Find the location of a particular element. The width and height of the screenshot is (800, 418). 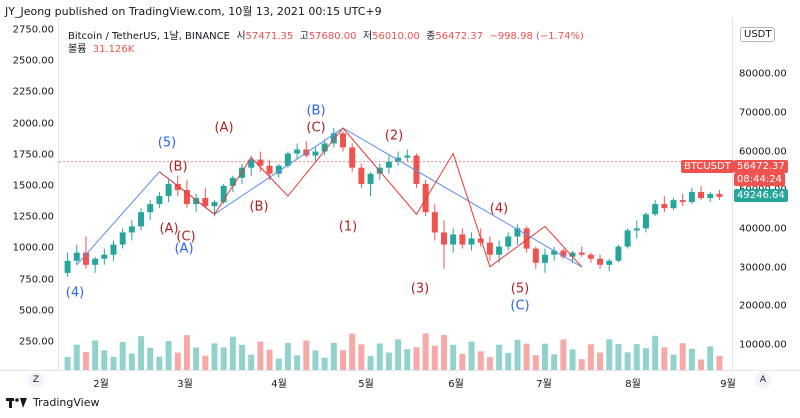

wave-label-red: (B) is located at coordinates (178, 167).